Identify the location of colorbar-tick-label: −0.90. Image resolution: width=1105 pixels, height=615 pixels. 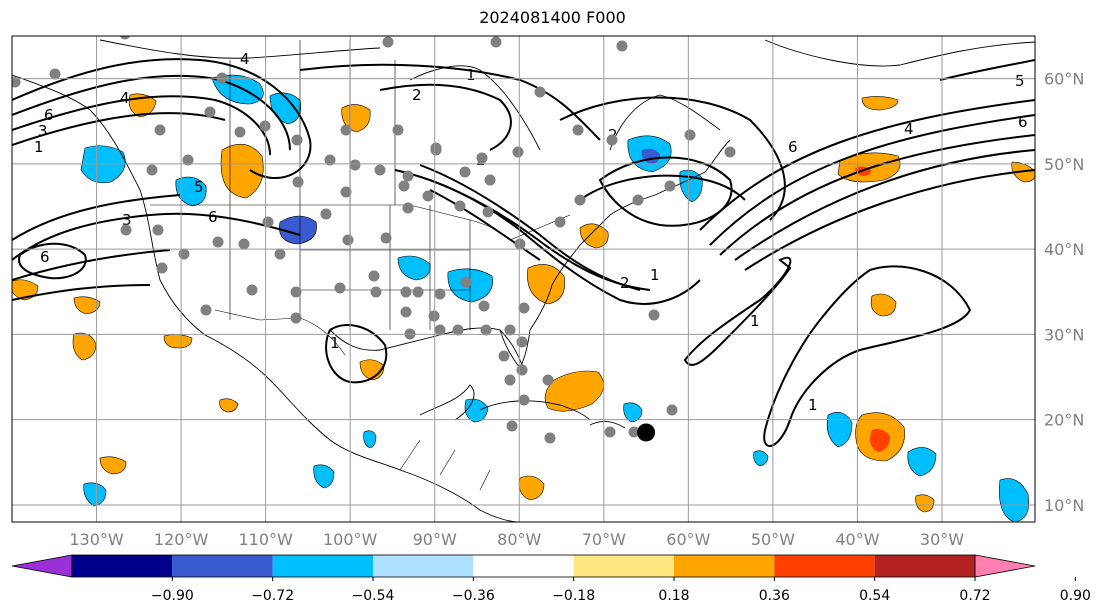
(172, 596).